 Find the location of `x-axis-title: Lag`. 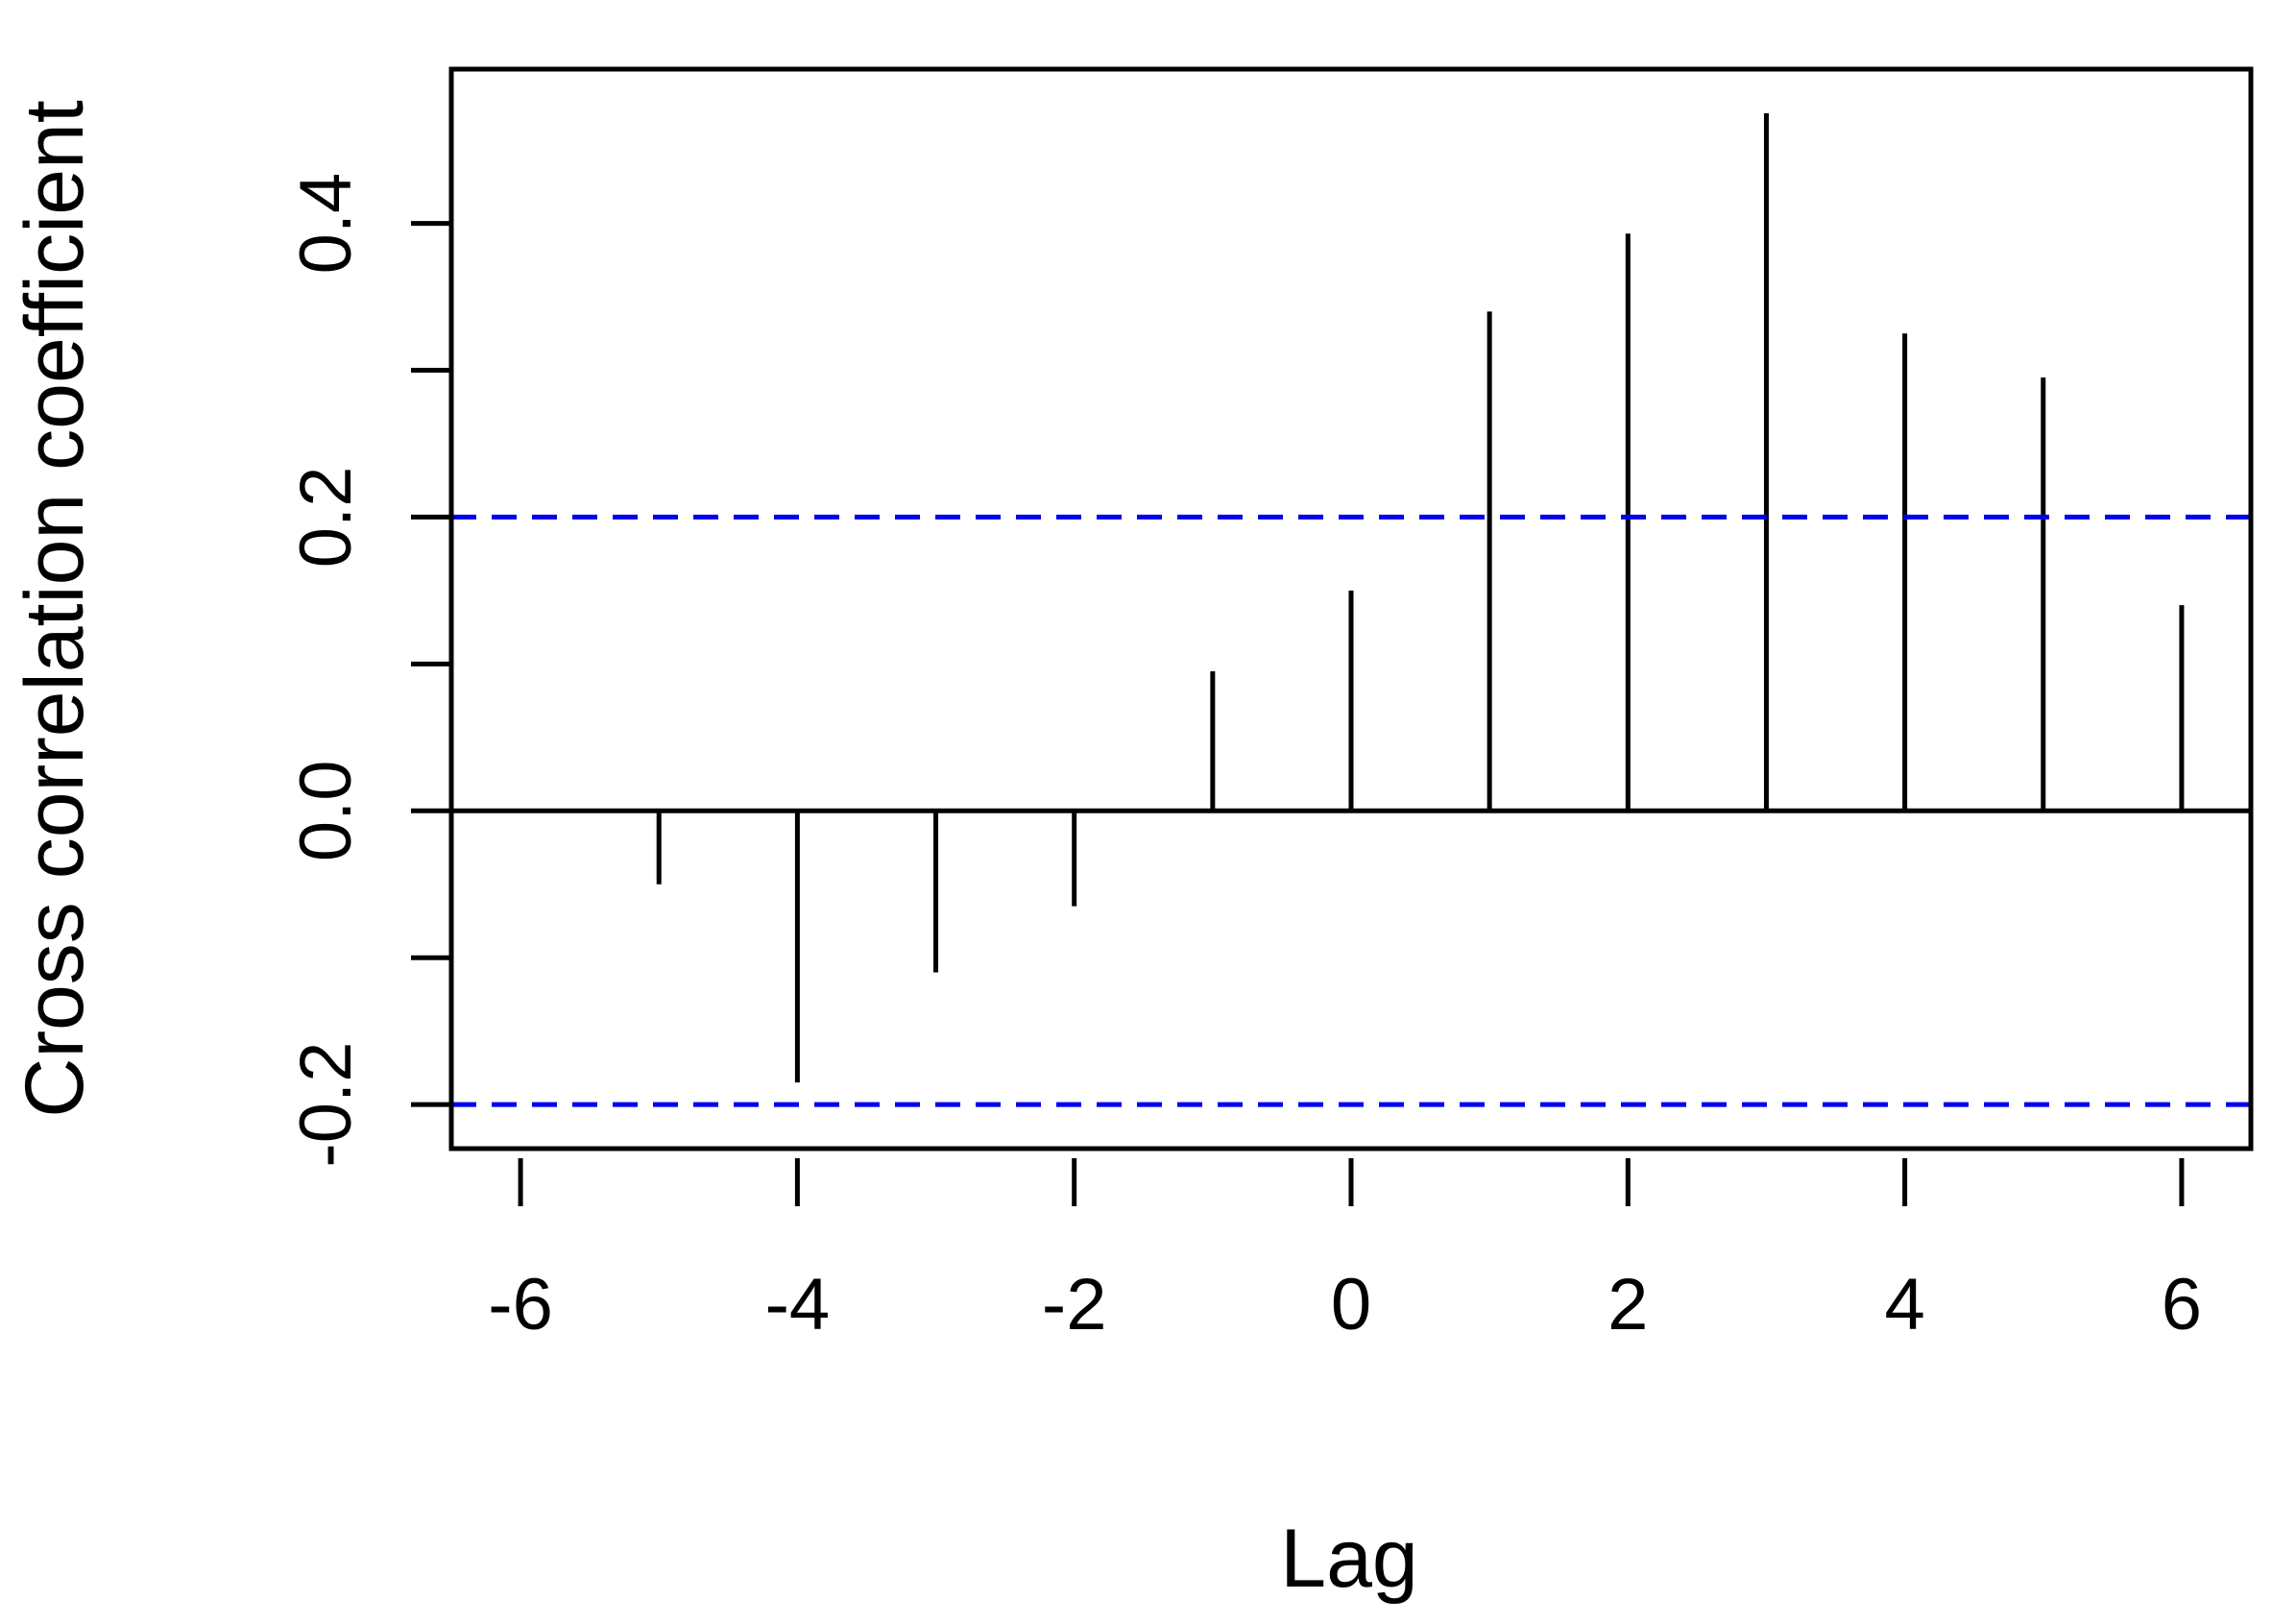

x-axis-title: Lag is located at coordinates (1349, 1559).